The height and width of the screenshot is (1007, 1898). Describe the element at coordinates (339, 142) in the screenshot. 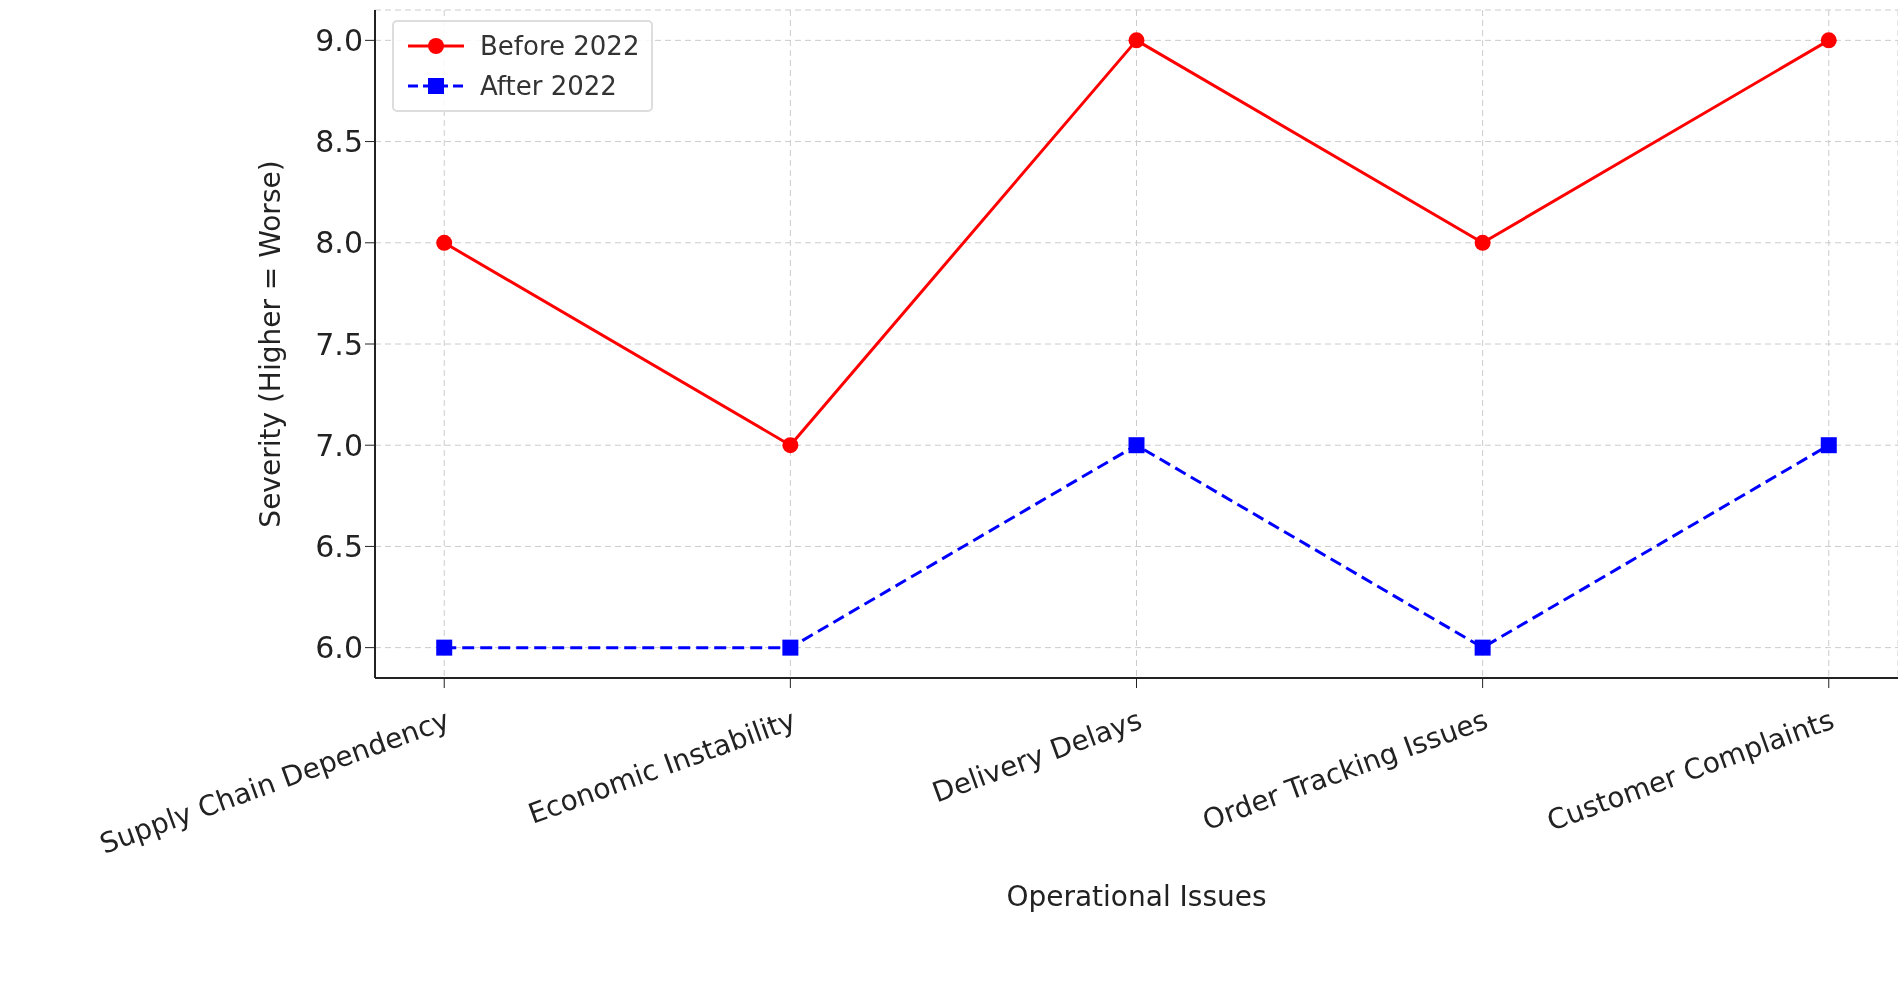

I see `y-tick-label: 8.5` at that location.